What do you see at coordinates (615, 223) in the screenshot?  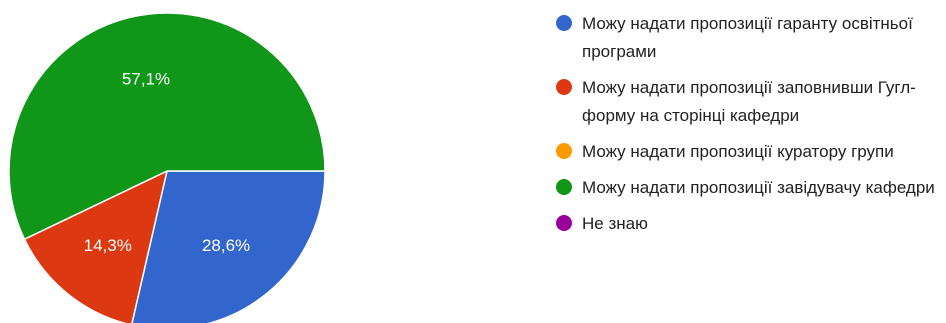 I see `legend-label-4: Не знаю` at bounding box center [615, 223].